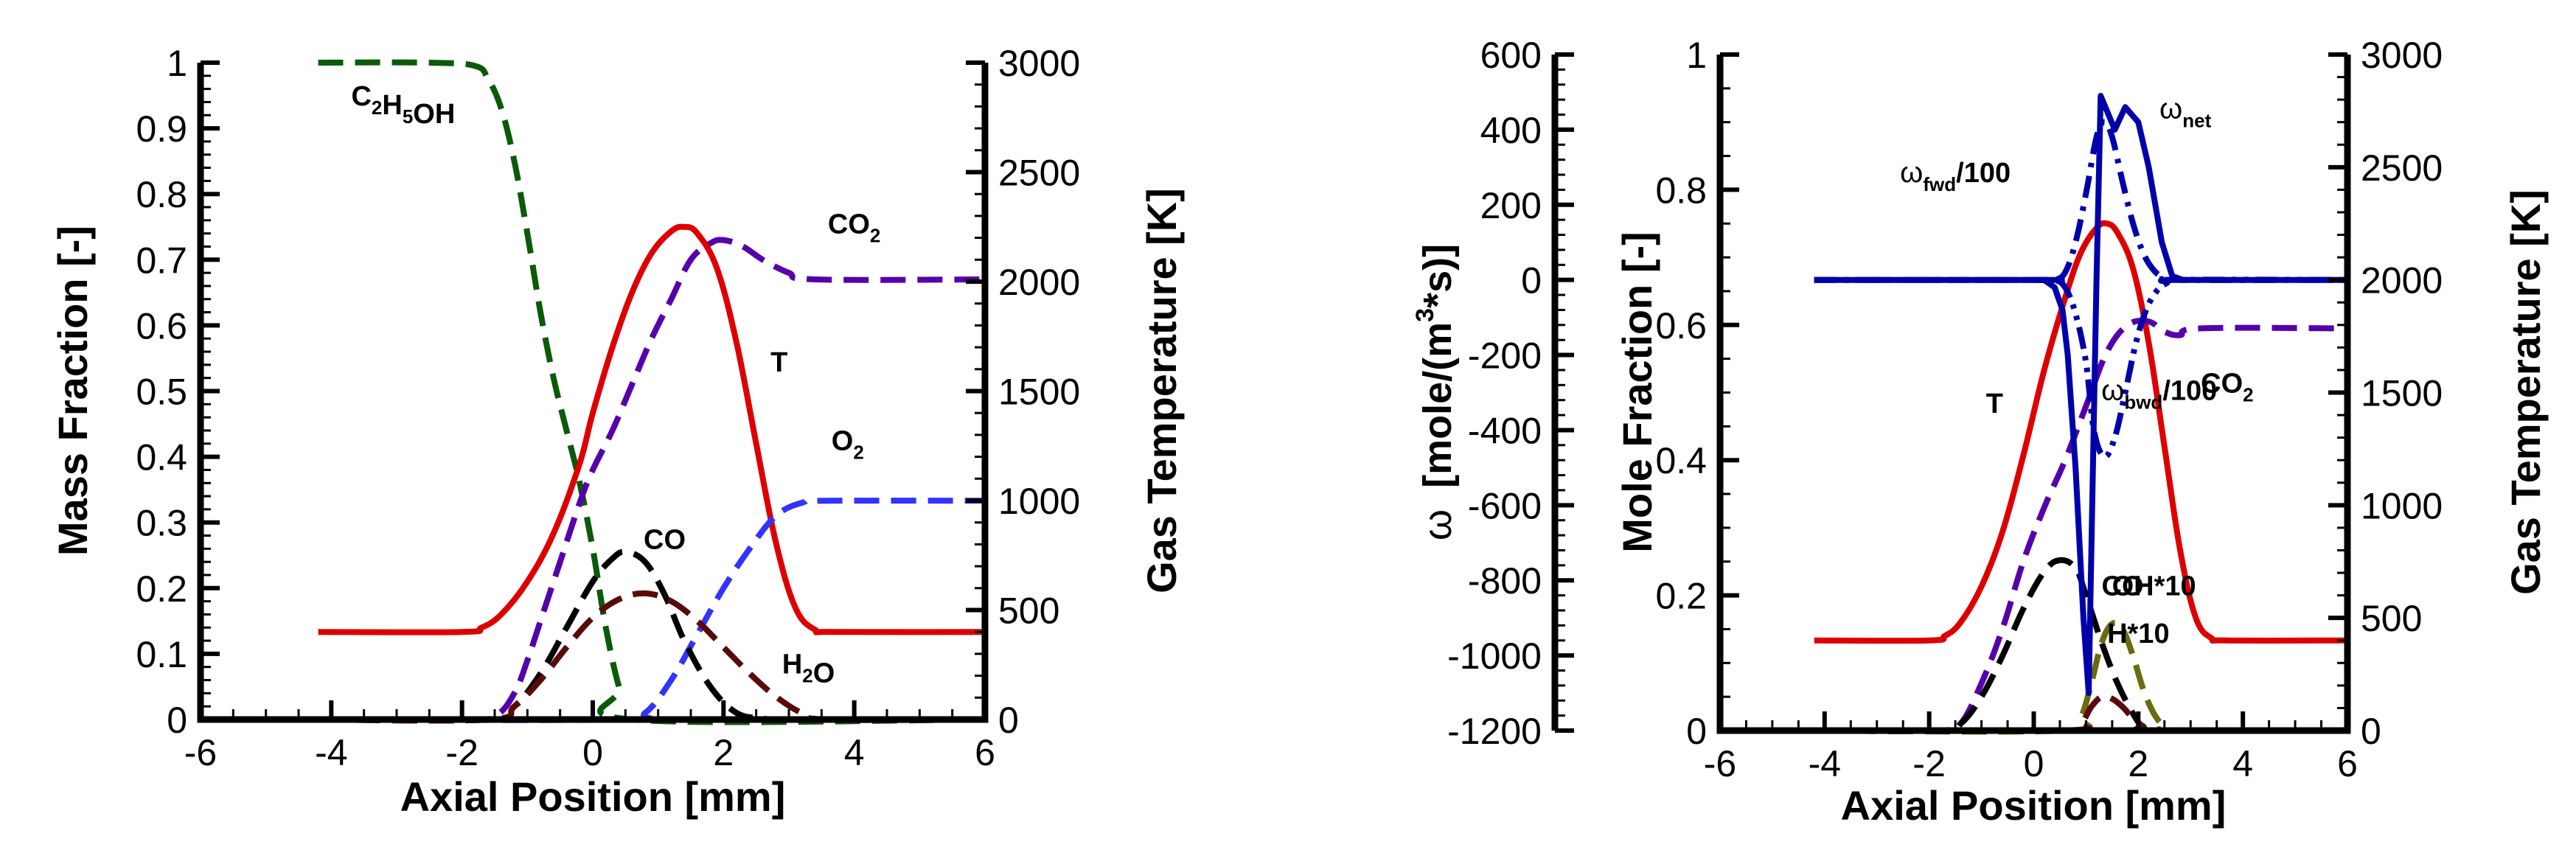 The width and height of the screenshot is (2576, 850). Describe the element at coordinates (652, 429) in the screenshot. I see `series-t-line` at that location.